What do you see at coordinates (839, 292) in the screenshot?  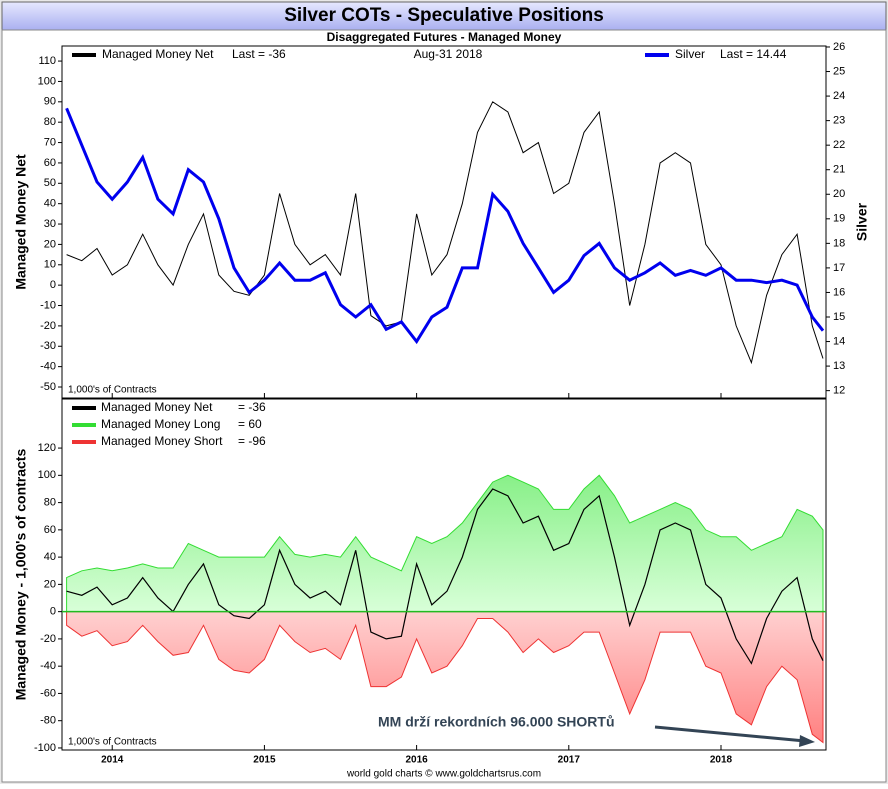 I see `y2-tick-label: 16` at bounding box center [839, 292].